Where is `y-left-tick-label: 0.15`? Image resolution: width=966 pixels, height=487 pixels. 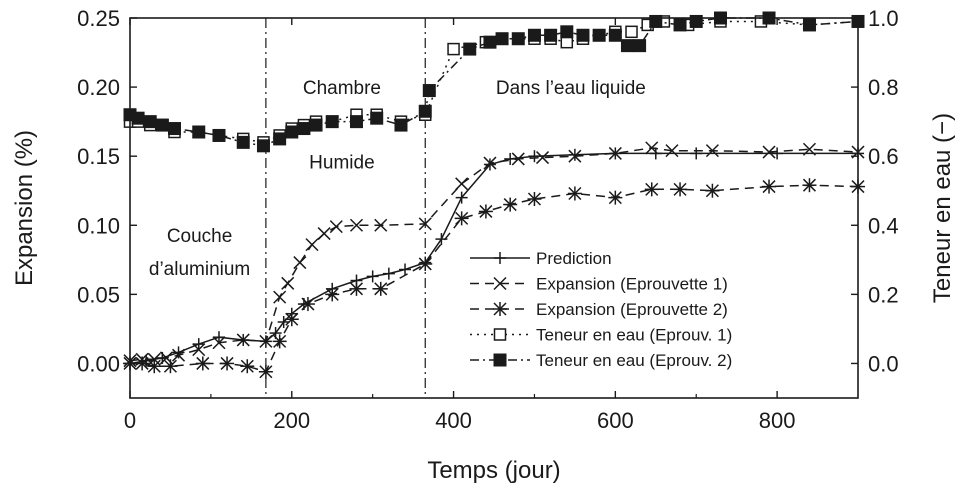
y-left-tick-label: 0.15 is located at coordinates (98, 156).